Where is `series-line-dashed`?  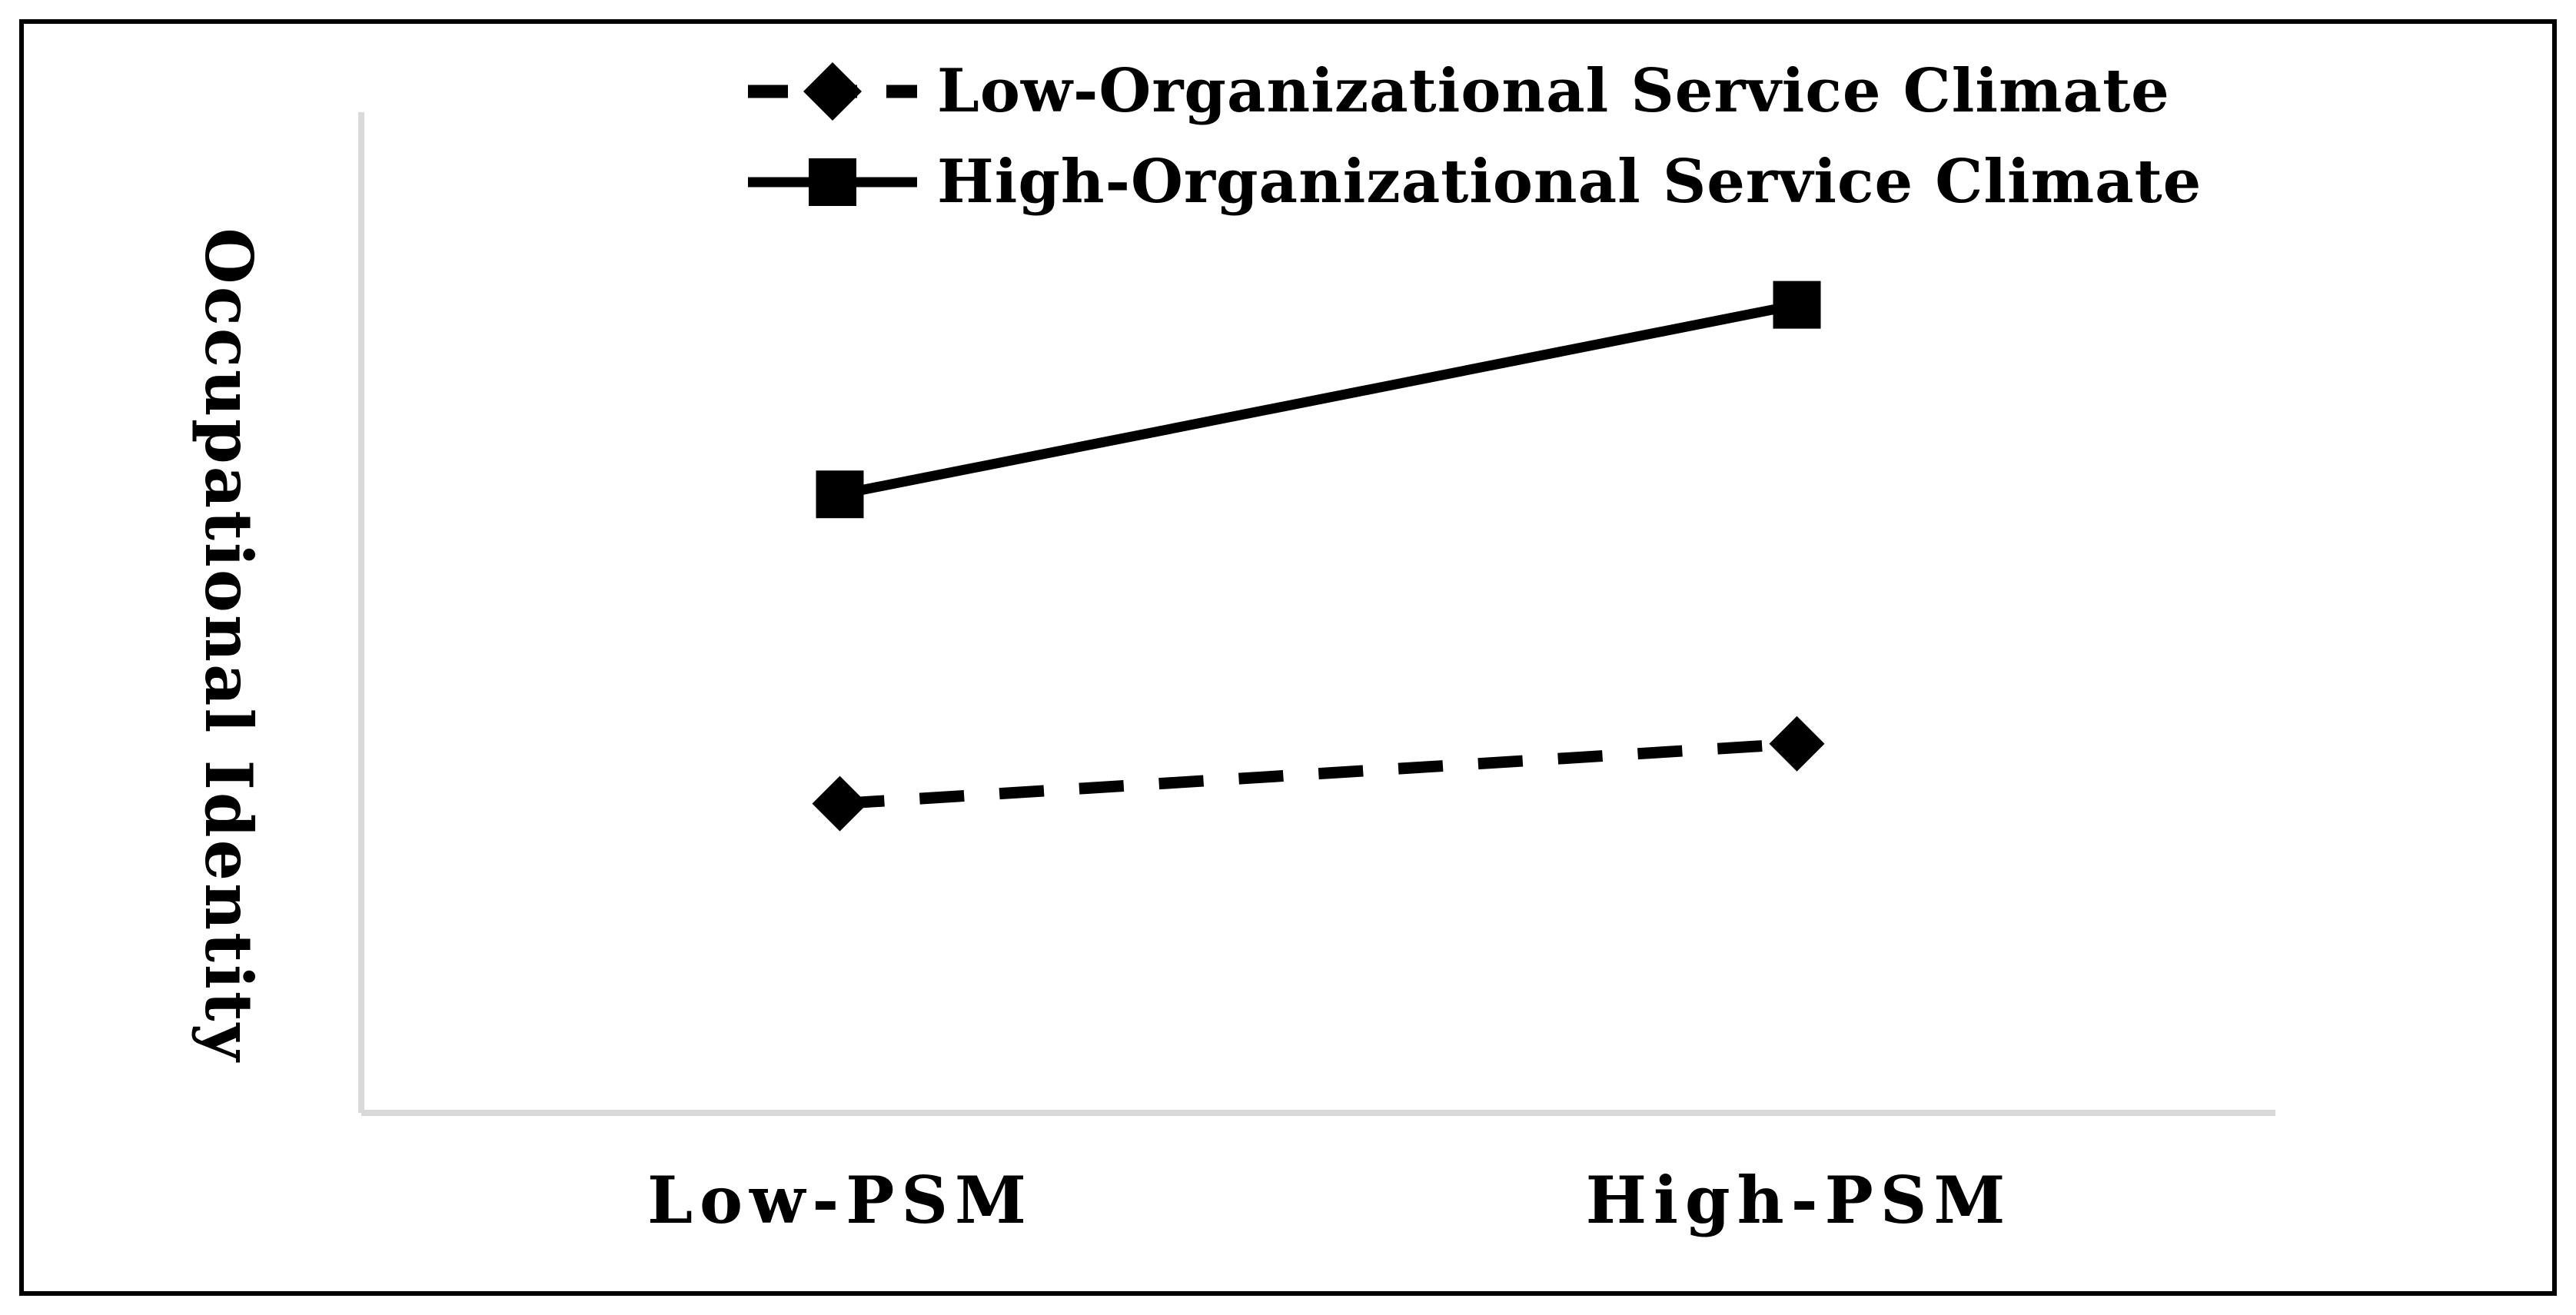
series-line-dashed is located at coordinates (1318, 774).